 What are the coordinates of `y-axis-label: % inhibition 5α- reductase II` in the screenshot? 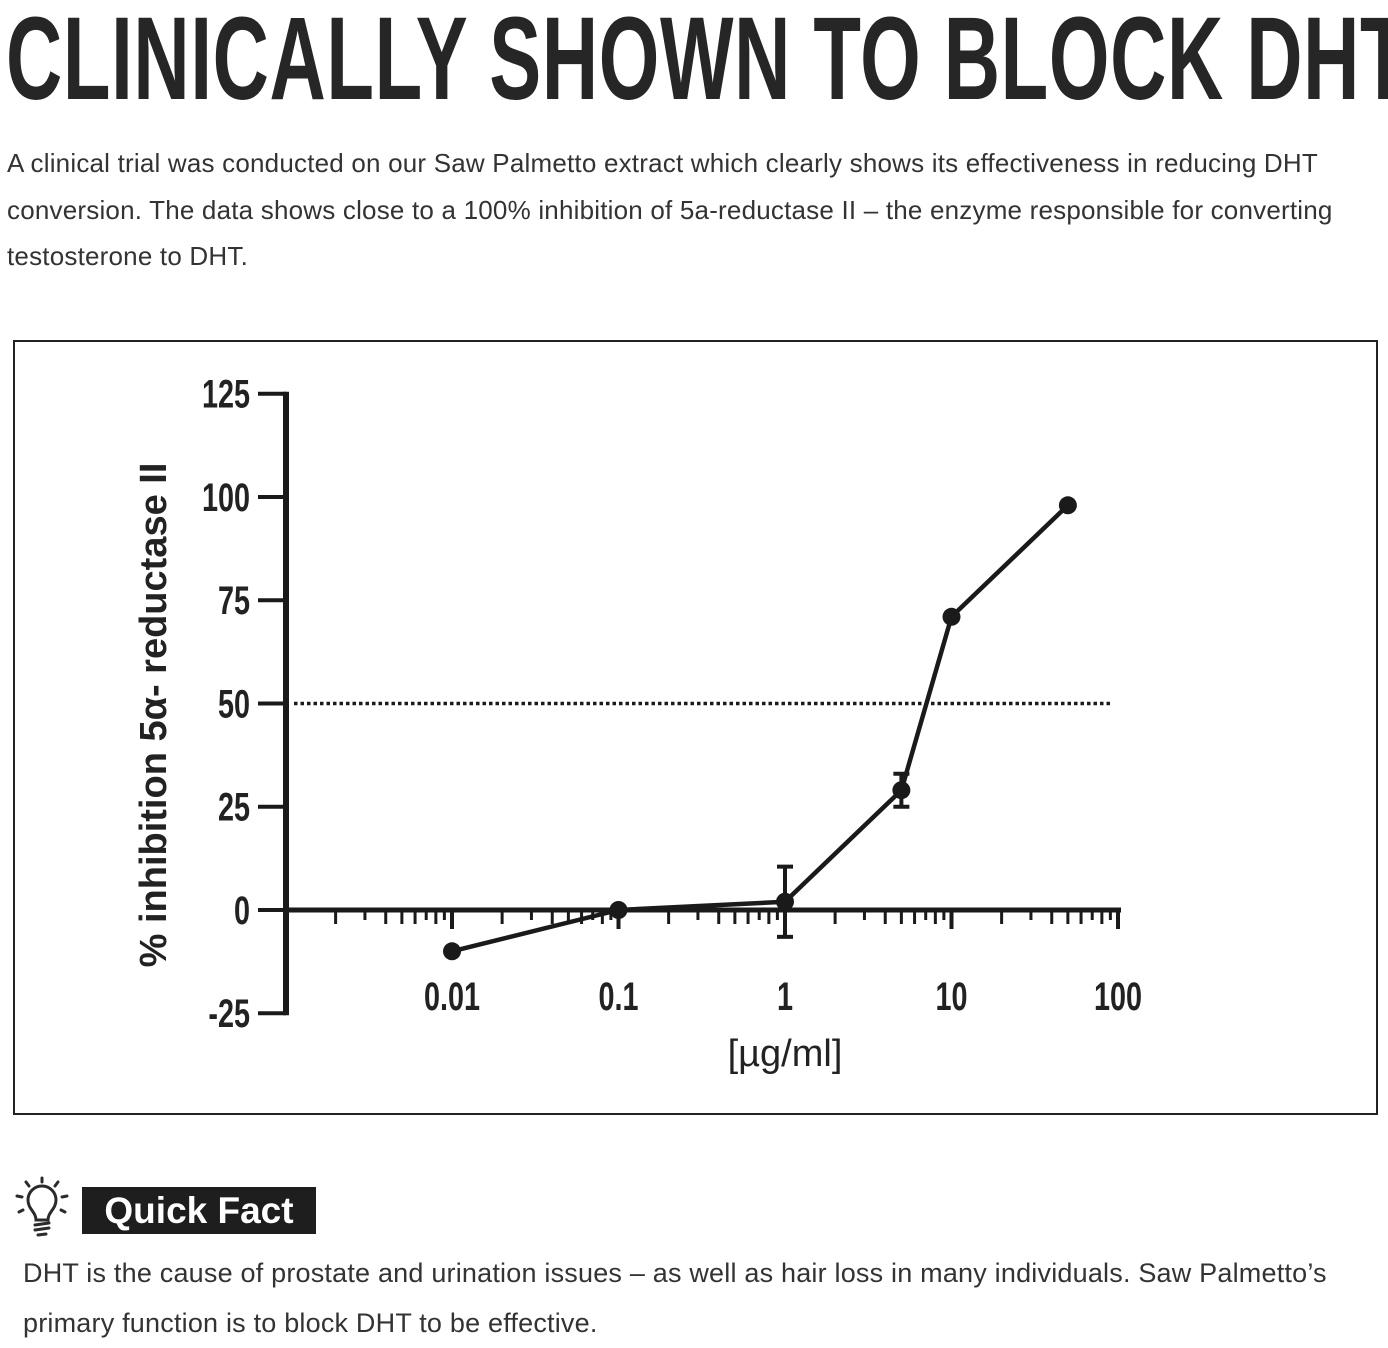 It's located at (154, 715).